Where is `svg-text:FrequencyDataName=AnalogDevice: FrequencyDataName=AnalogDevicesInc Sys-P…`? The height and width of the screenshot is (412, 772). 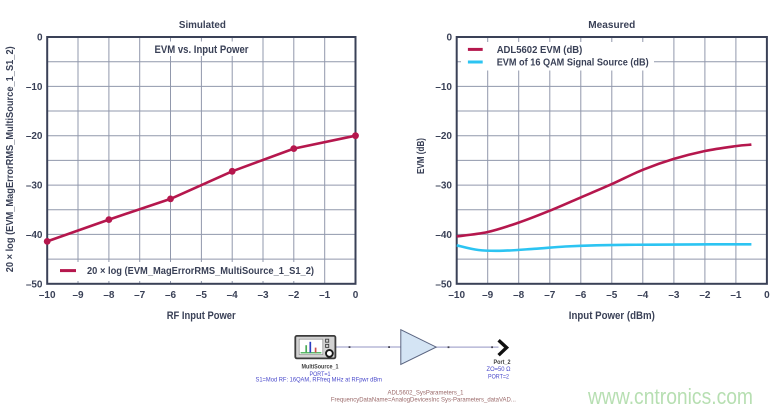 svg-text:FrequencyDataName=AnalogDevice: FrequencyDataName=AnalogDevicesInc Sys-P… is located at coordinates (423, 400).